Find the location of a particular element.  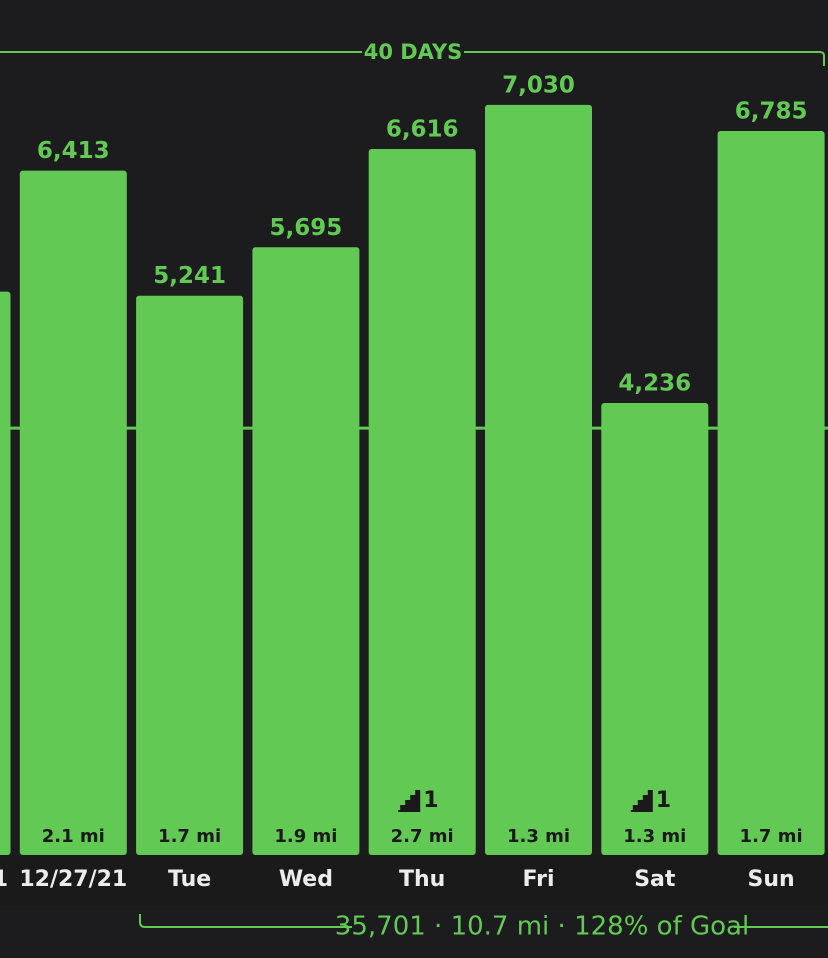

distance-label: 2.1 mi is located at coordinates (73, 836).